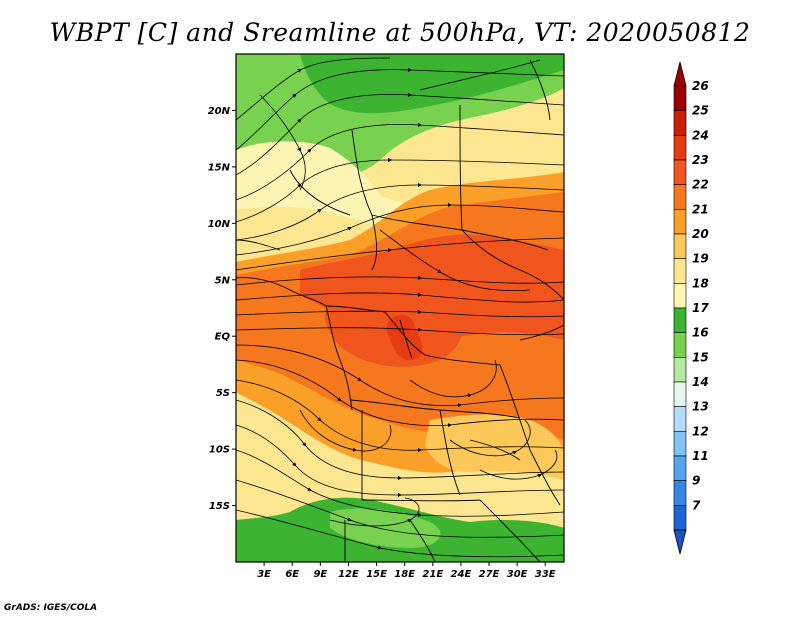  Describe the element at coordinates (696, 481) in the screenshot. I see `colorbar-label: 9` at that location.